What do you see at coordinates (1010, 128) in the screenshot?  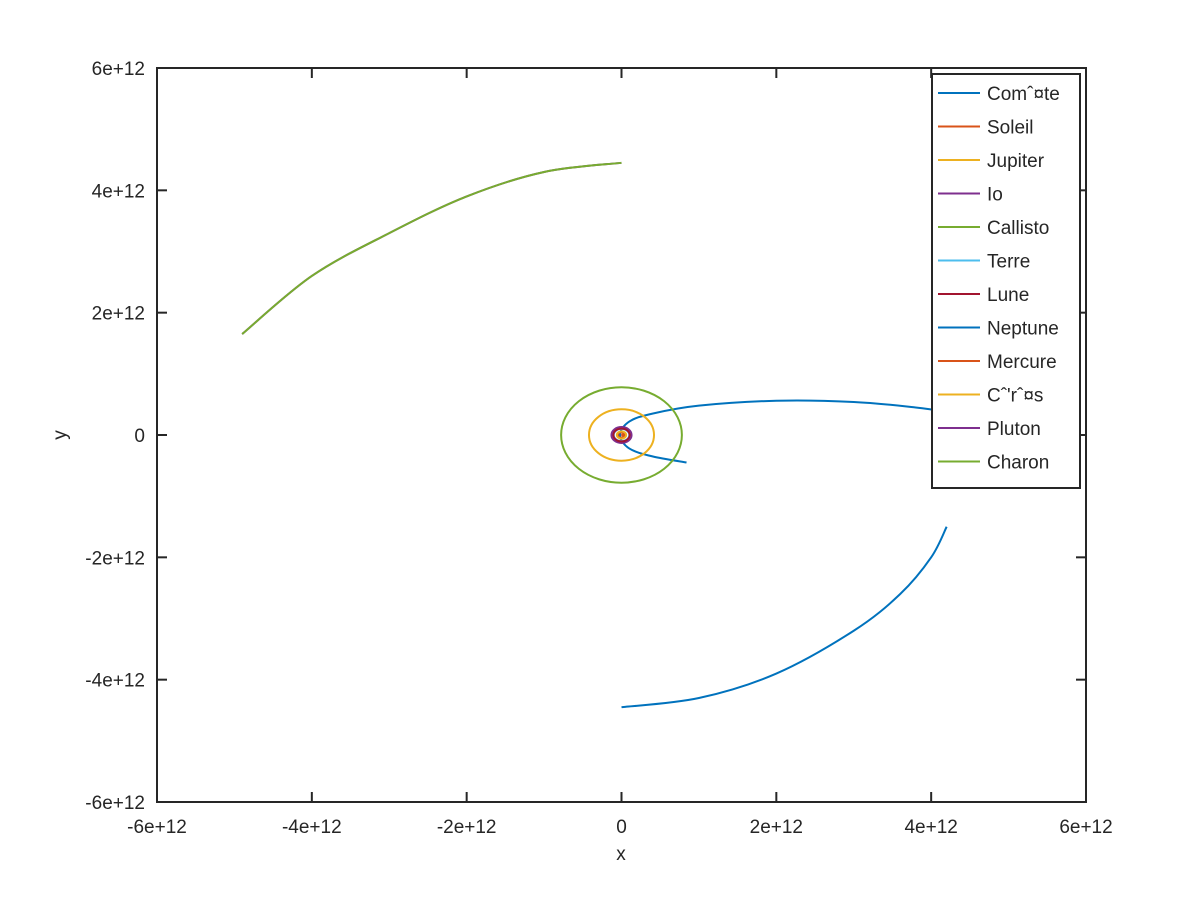 I see `legend-label: Soleil` at bounding box center [1010, 128].